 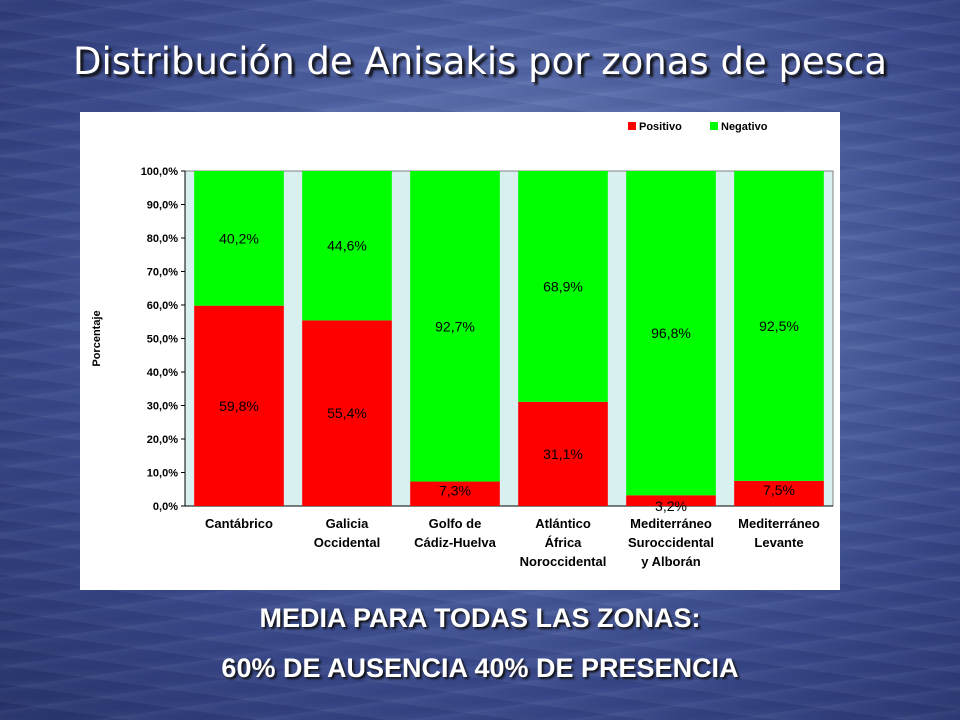 I want to click on data-label-negativo: 92,5%, so click(x=779, y=326).